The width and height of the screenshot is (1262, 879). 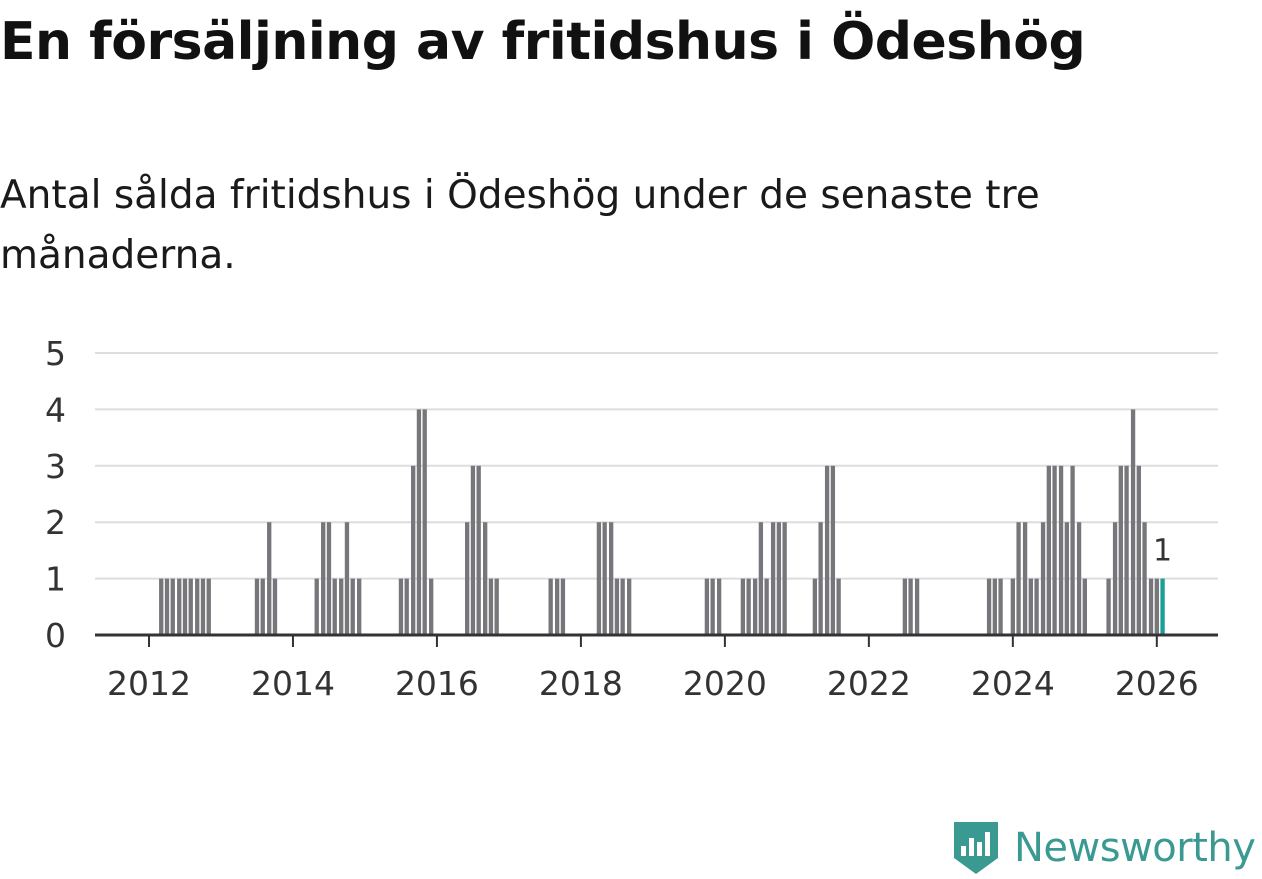 I want to click on y-tick-label: 4, so click(x=55, y=409).